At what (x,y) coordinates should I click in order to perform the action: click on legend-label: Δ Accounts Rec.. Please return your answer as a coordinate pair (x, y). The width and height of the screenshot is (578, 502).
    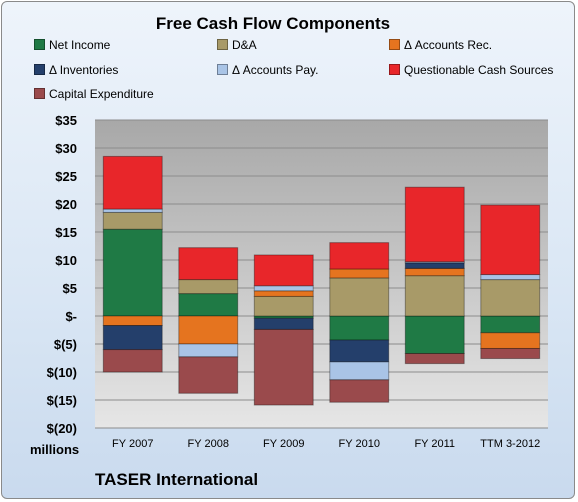
    Looking at the image, I should click on (448, 45).